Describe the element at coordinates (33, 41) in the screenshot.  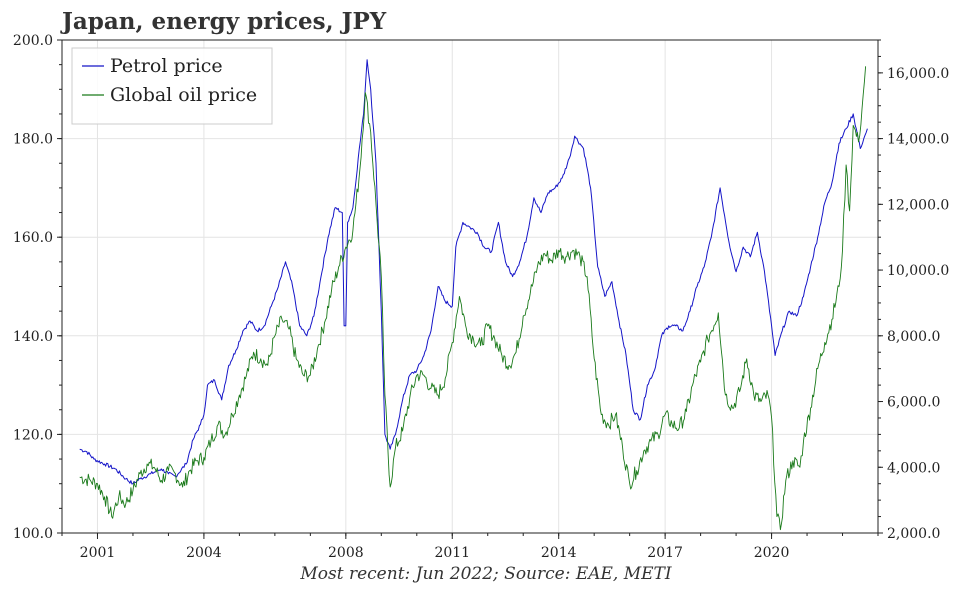
I see `y-left-tick-label: 200.0` at that location.